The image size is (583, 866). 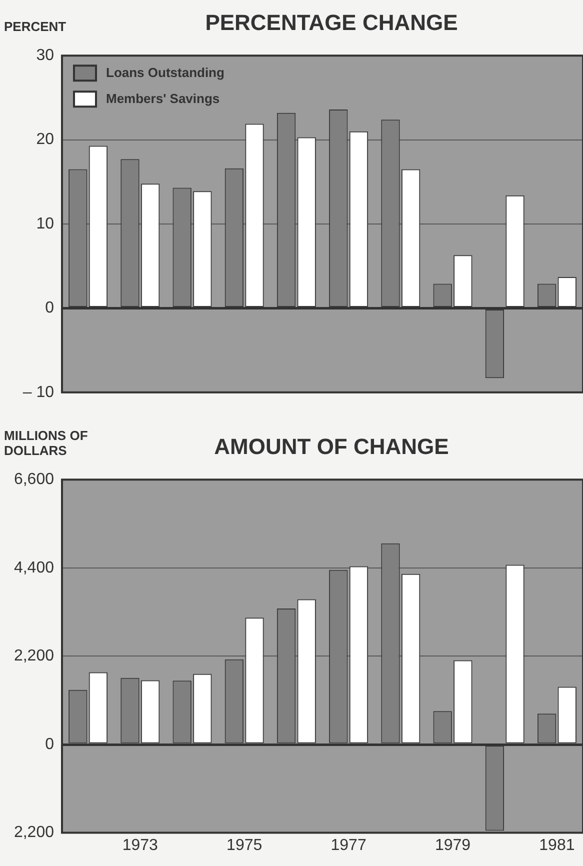 What do you see at coordinates (38, 392) in the screenshot?
I see `y-tick-label: – 10` at bounding box center [38, 392].